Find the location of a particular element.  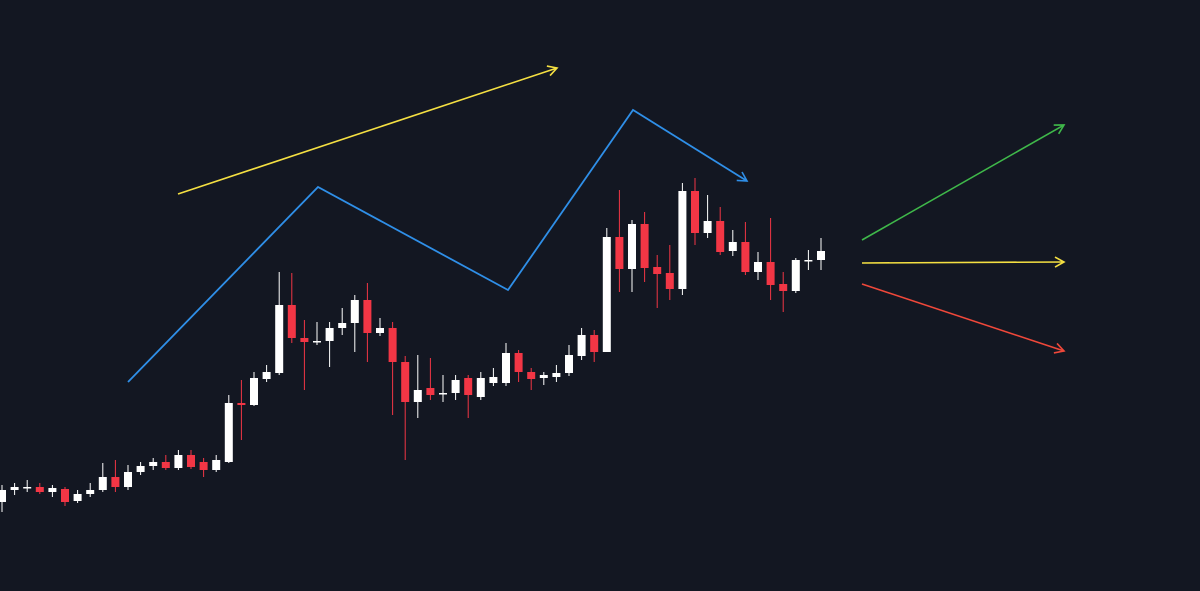

bear-arrow is located at coordinates (963, 318).